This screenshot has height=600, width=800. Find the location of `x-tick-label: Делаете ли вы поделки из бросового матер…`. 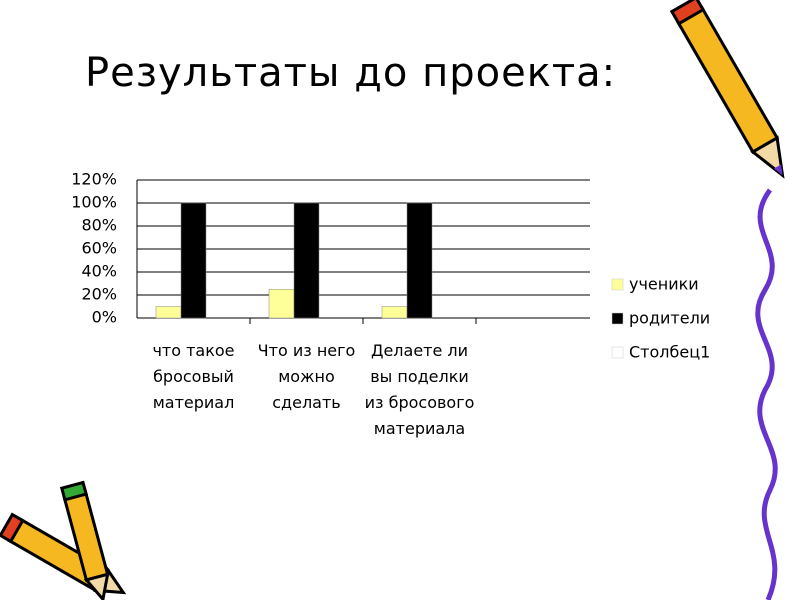

x-tick-label: Делаете ли вы поделки из бросового матер… is located at coordinates (419, 389).